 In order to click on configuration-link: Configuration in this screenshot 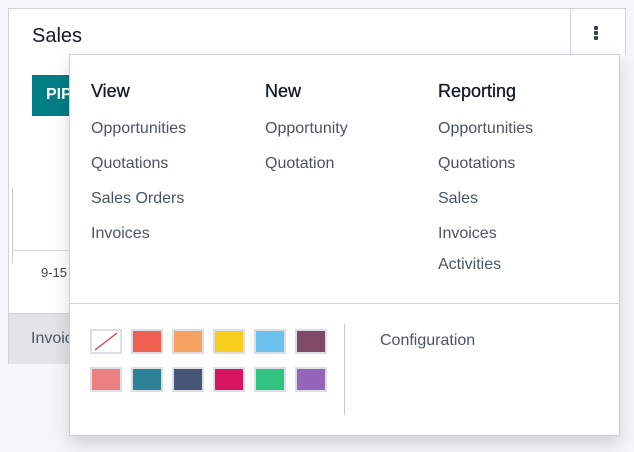, I will do `click(428, 340)`.